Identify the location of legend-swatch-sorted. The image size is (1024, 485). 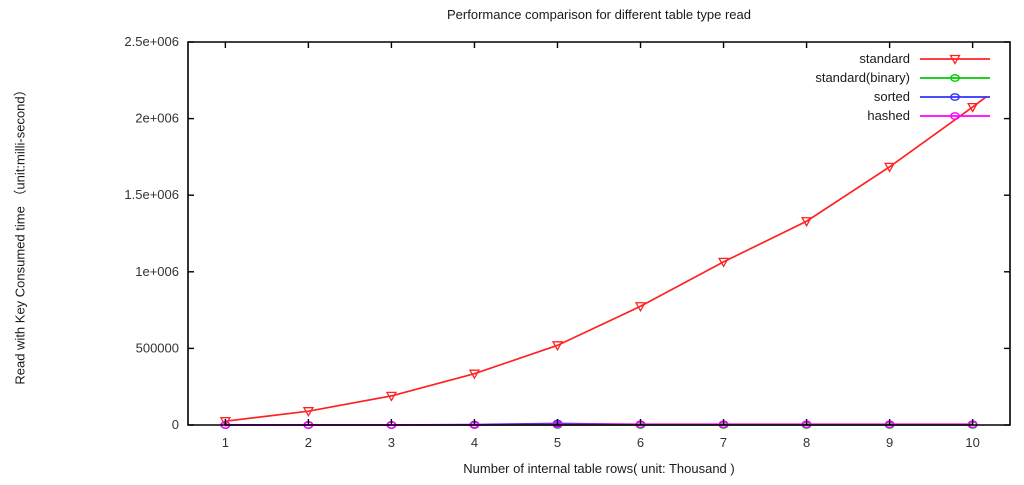
(955, 96).